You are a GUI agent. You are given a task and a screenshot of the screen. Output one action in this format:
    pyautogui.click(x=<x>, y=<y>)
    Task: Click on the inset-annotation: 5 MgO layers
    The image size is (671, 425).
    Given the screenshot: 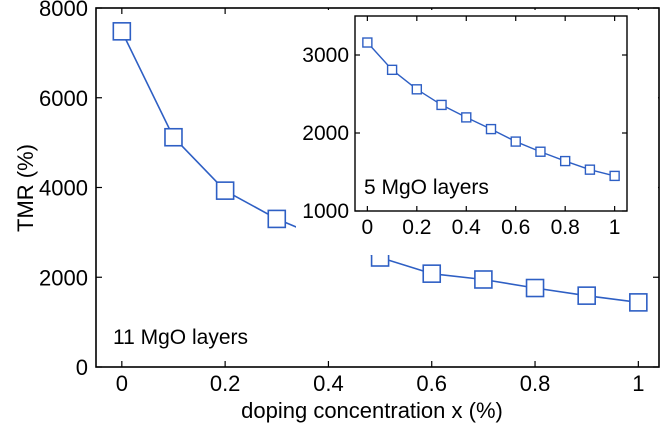 What is the action you would take?
    pyautogui.click(x=426, y=187)
    